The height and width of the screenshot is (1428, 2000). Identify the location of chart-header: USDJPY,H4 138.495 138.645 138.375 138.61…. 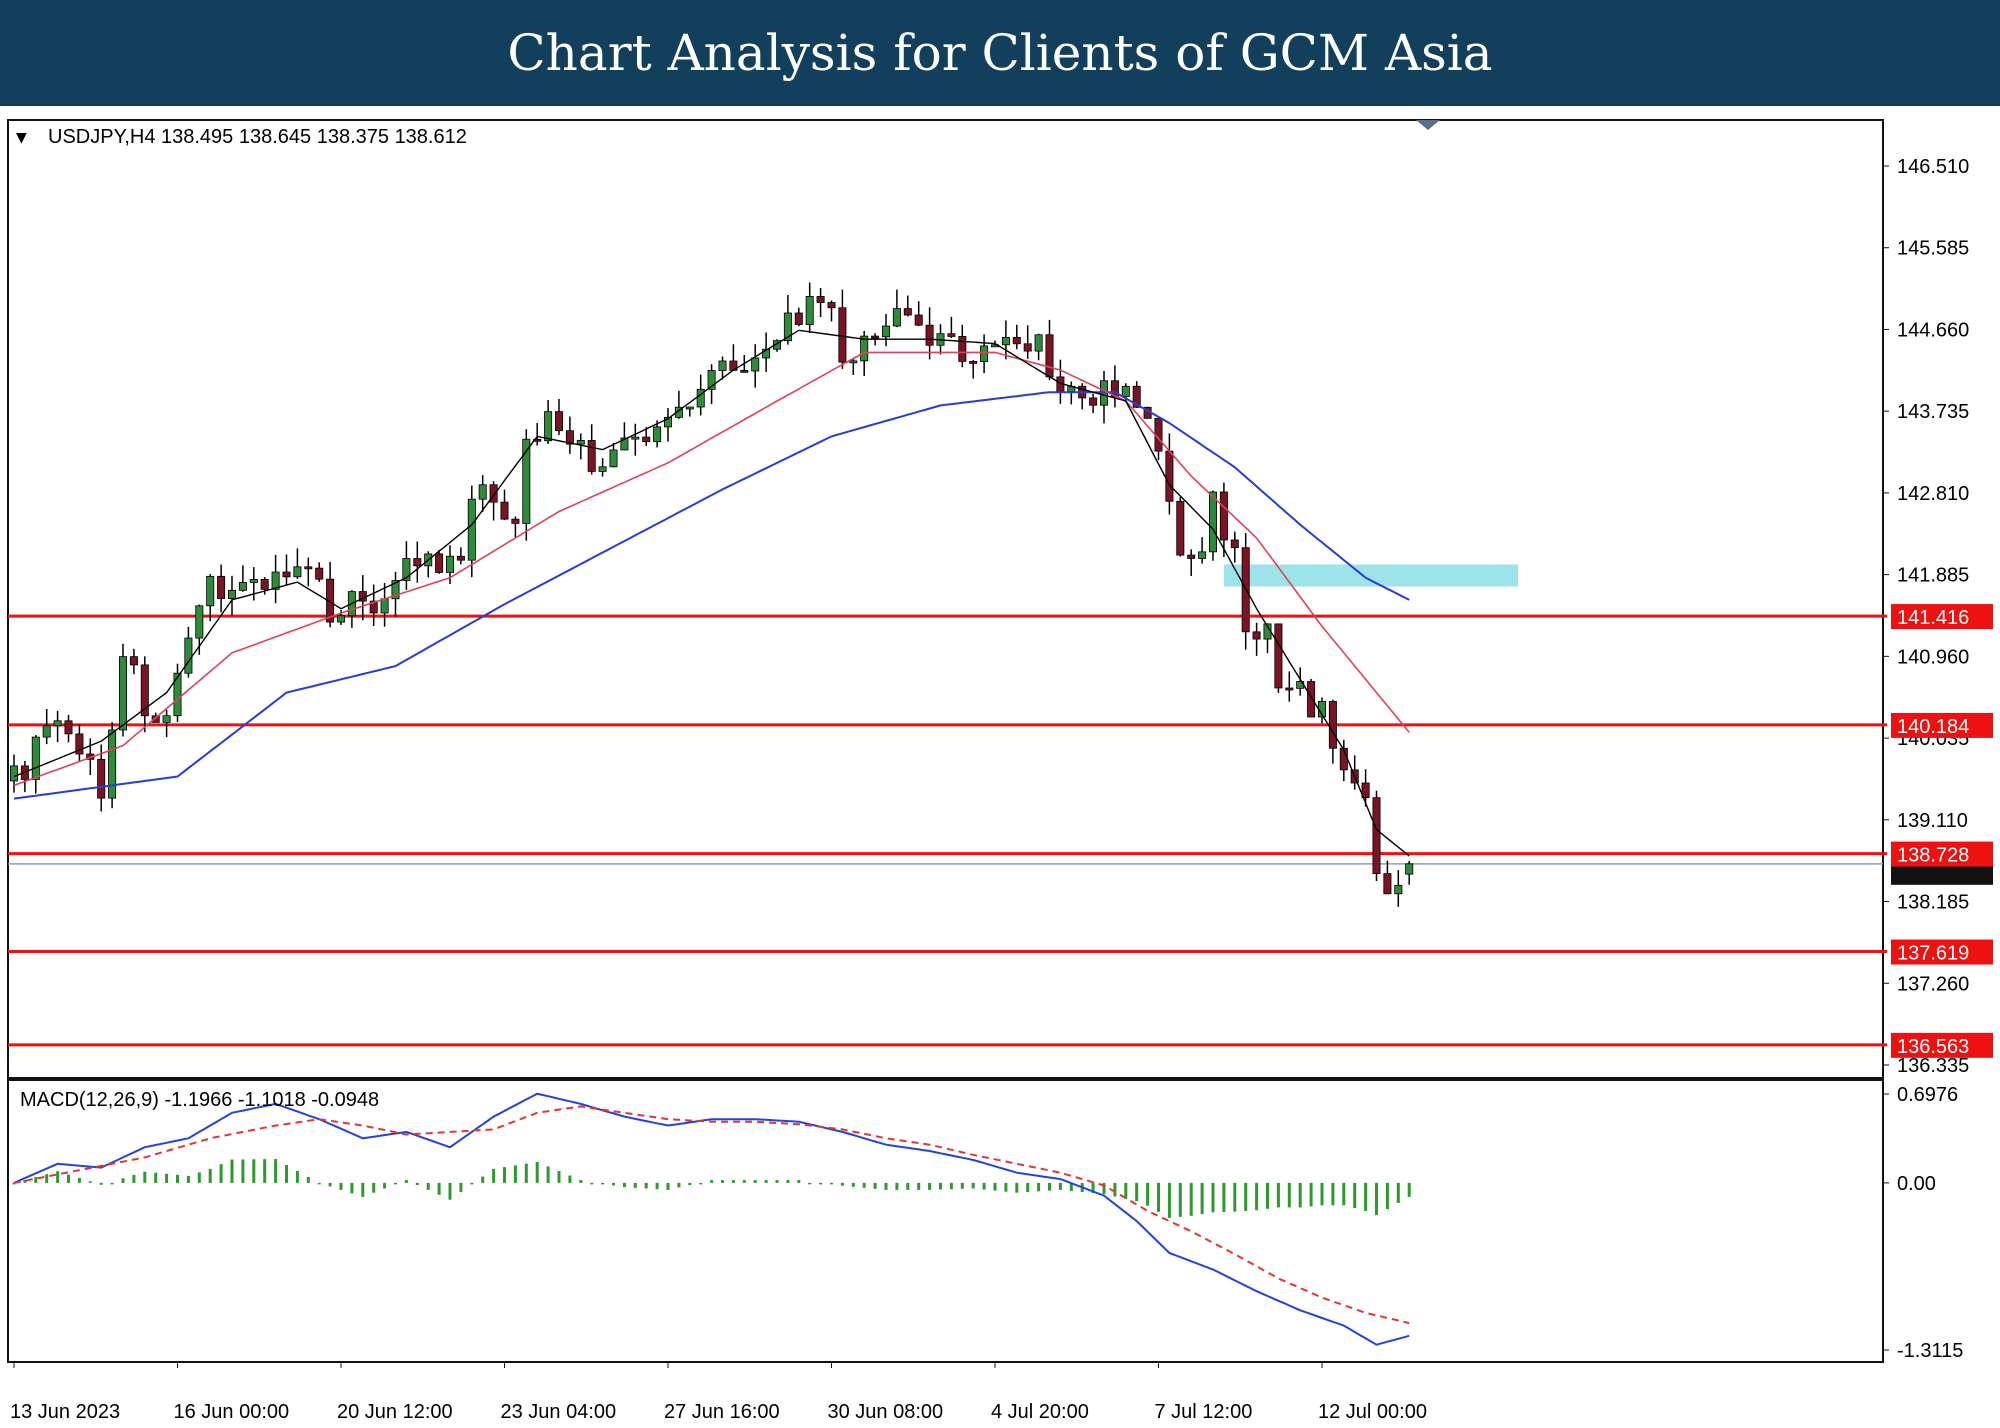
(257, 137).